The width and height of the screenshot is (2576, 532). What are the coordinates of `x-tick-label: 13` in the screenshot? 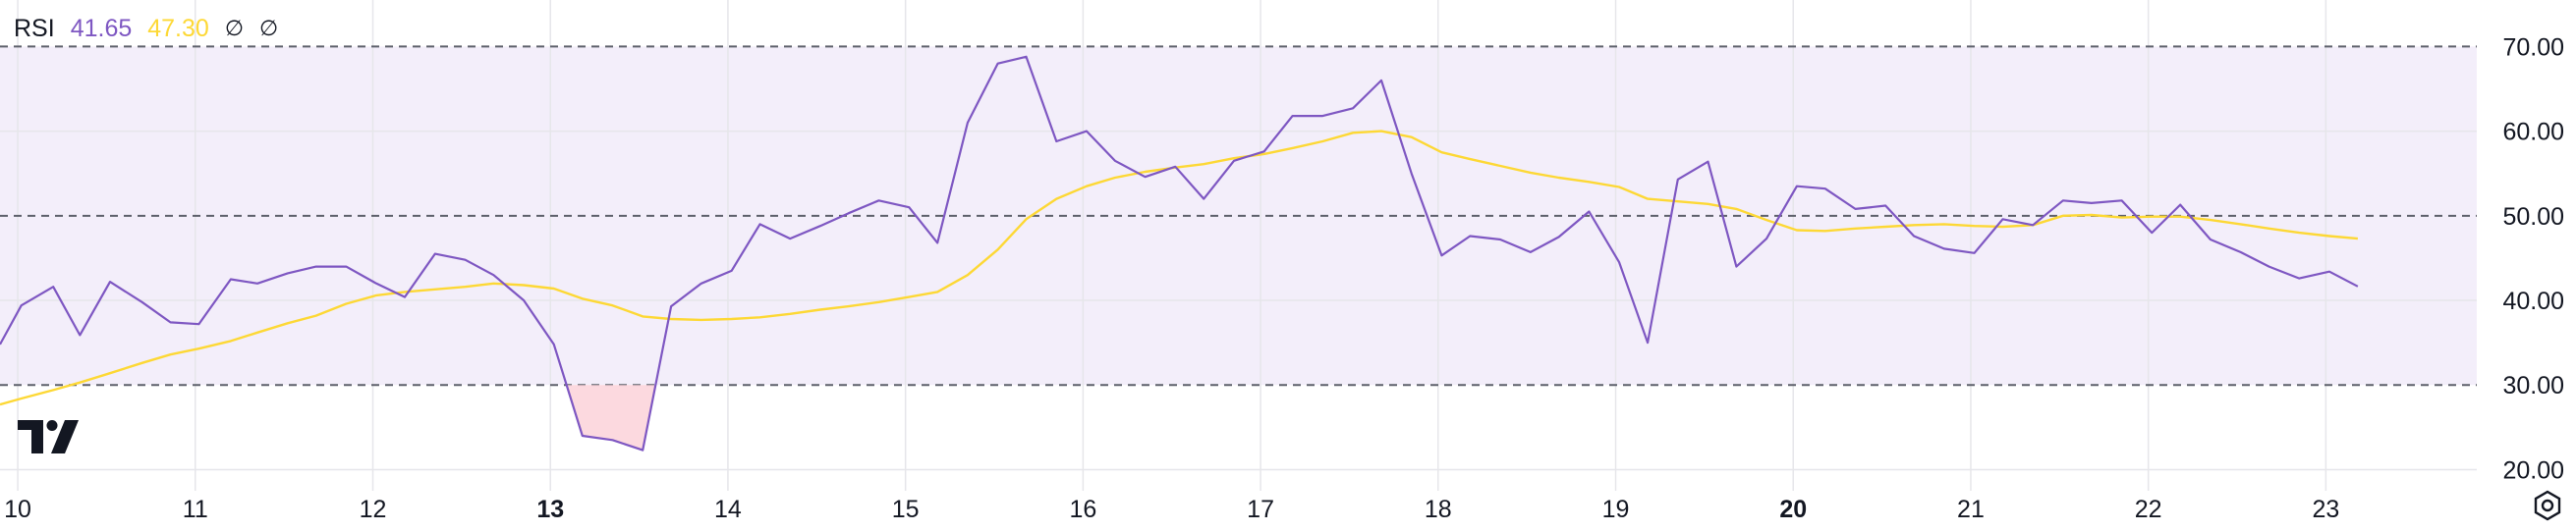 It's located at (550, 510).